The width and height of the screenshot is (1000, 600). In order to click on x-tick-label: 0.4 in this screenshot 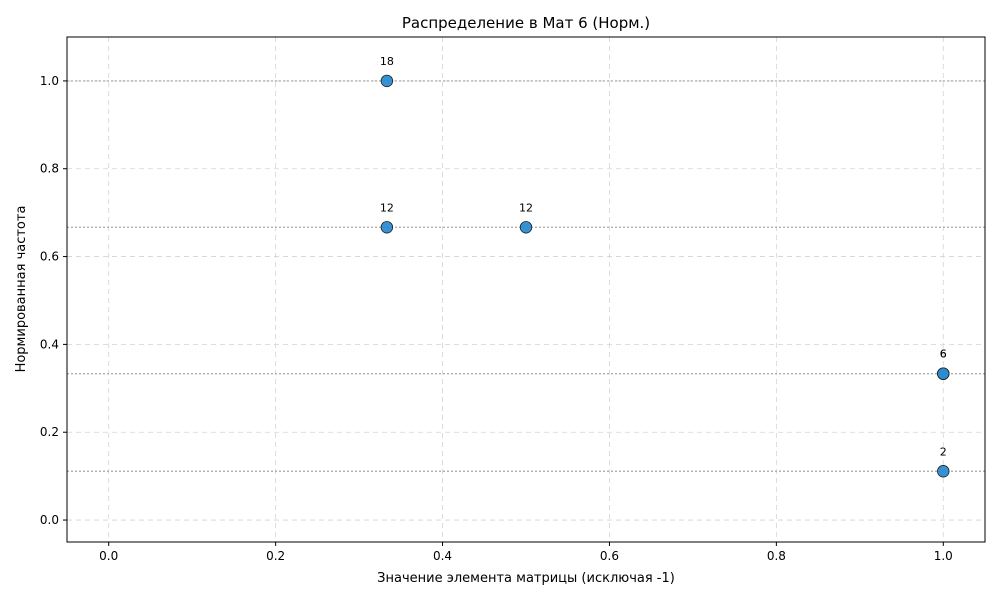, I will do `click(442, 556)`.